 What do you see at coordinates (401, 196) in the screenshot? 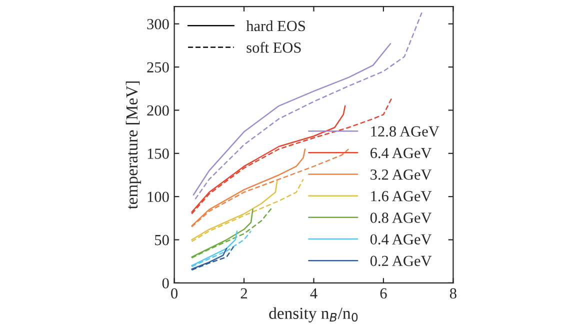
I see `legend-label: 1.6 AGeV` at bounding box center [401, 196].